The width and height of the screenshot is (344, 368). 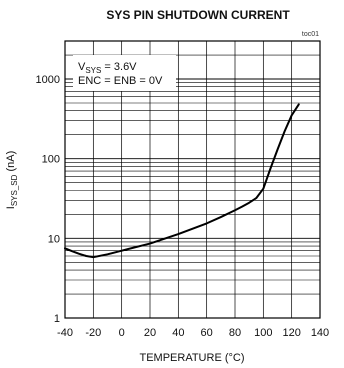 I want to click on y-tick-label: 100, so click(x=51, y=160).